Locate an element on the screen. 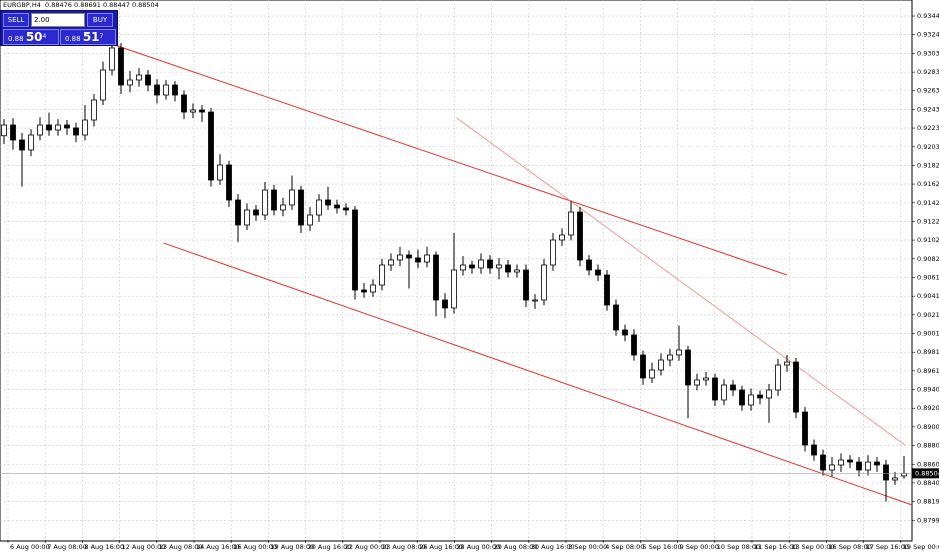 The width and height of the screenshot is (939, 552). y-tick-label: 0.91426 is located at coordinates (928, 203).